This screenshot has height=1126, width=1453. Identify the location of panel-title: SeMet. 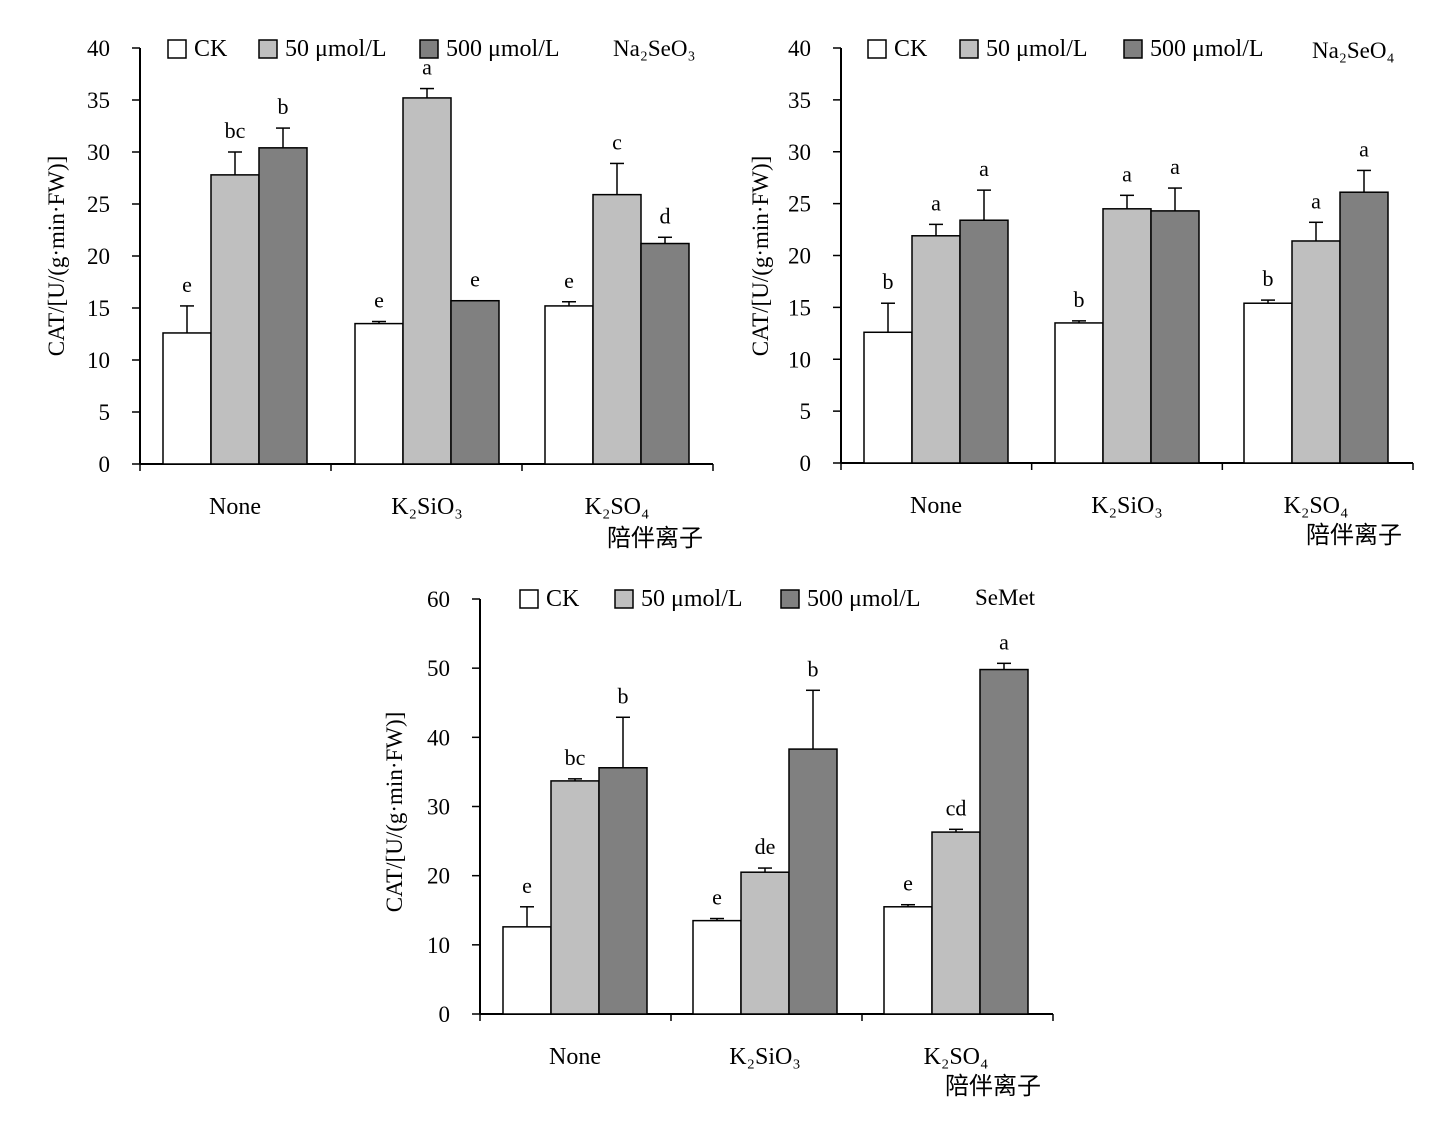
(1005, 597).